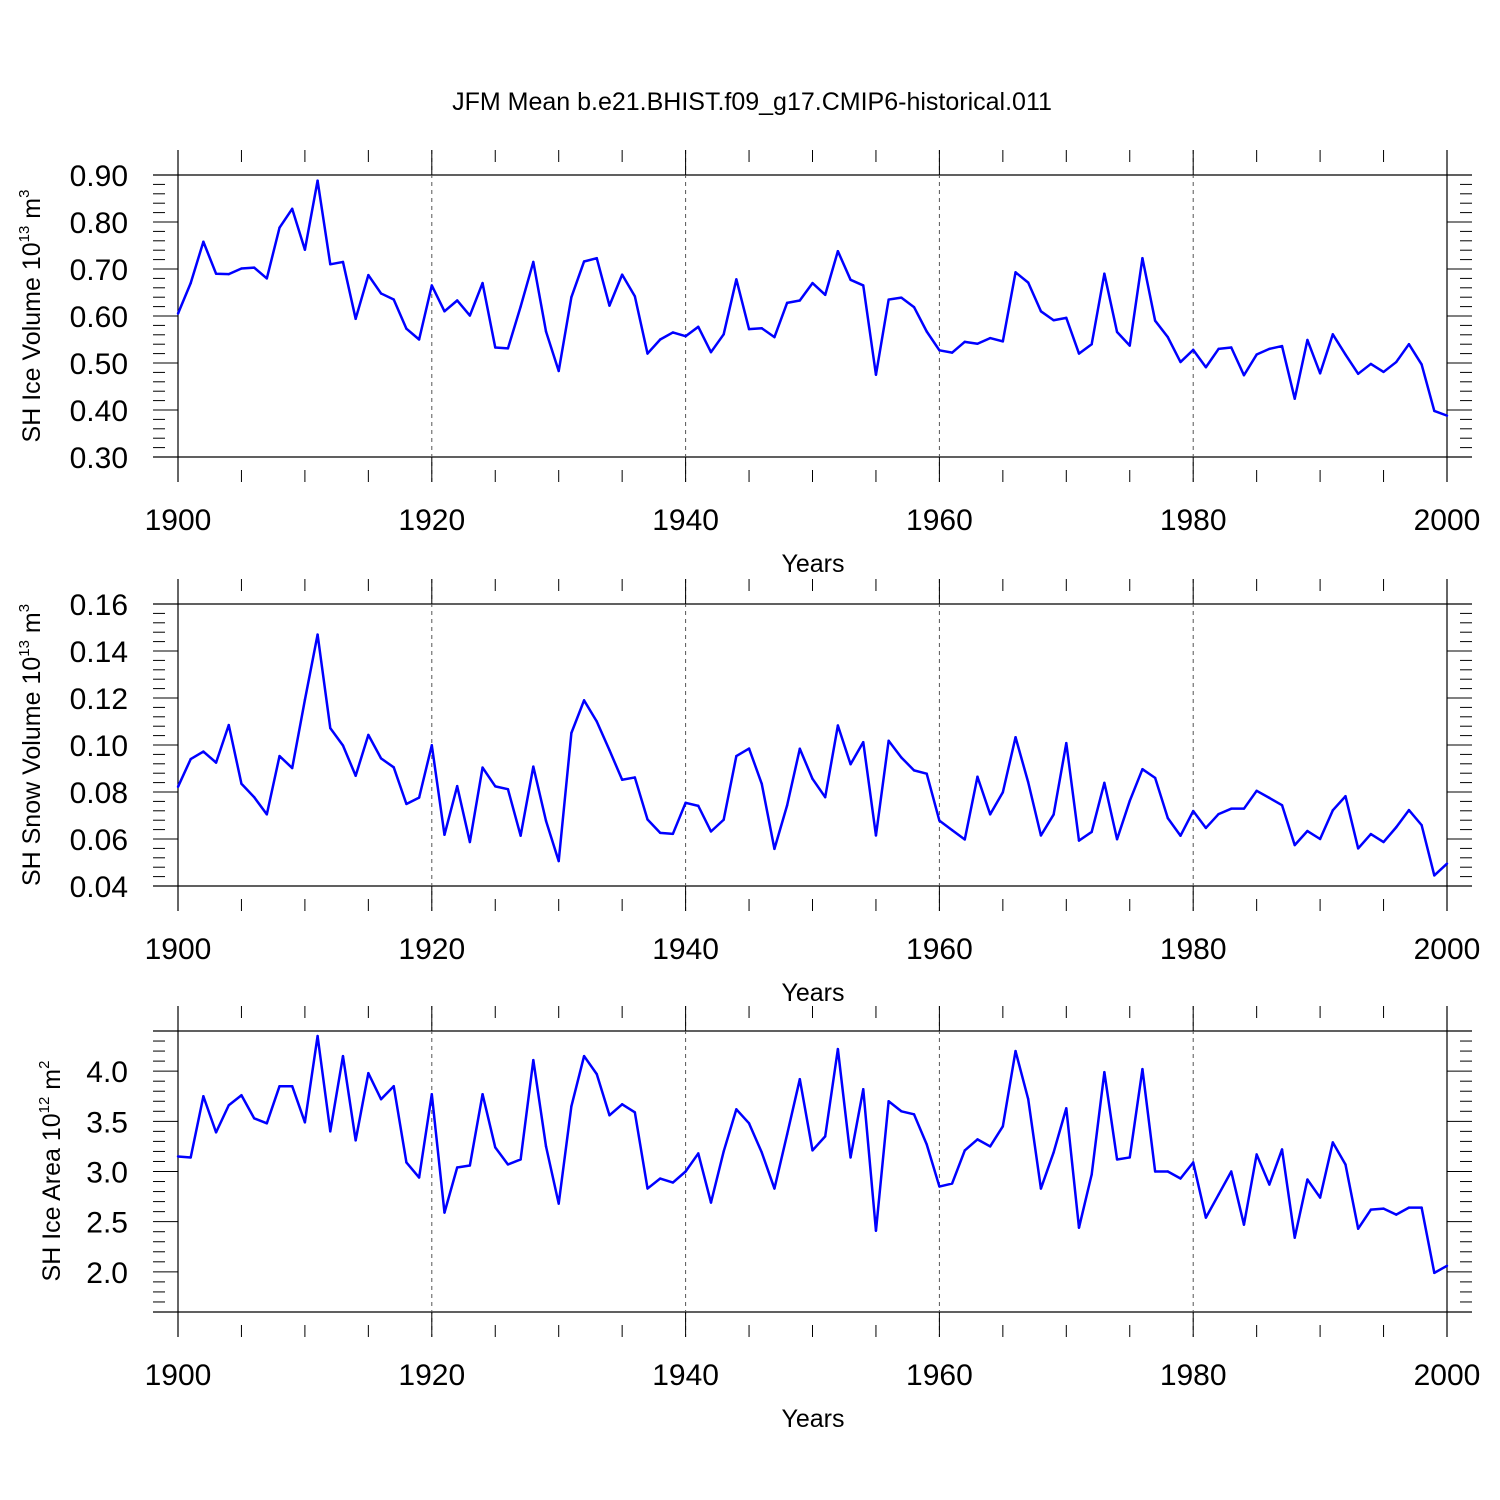  I want to click on snow-volume-xtick-label: 1940, so click(685, 949).